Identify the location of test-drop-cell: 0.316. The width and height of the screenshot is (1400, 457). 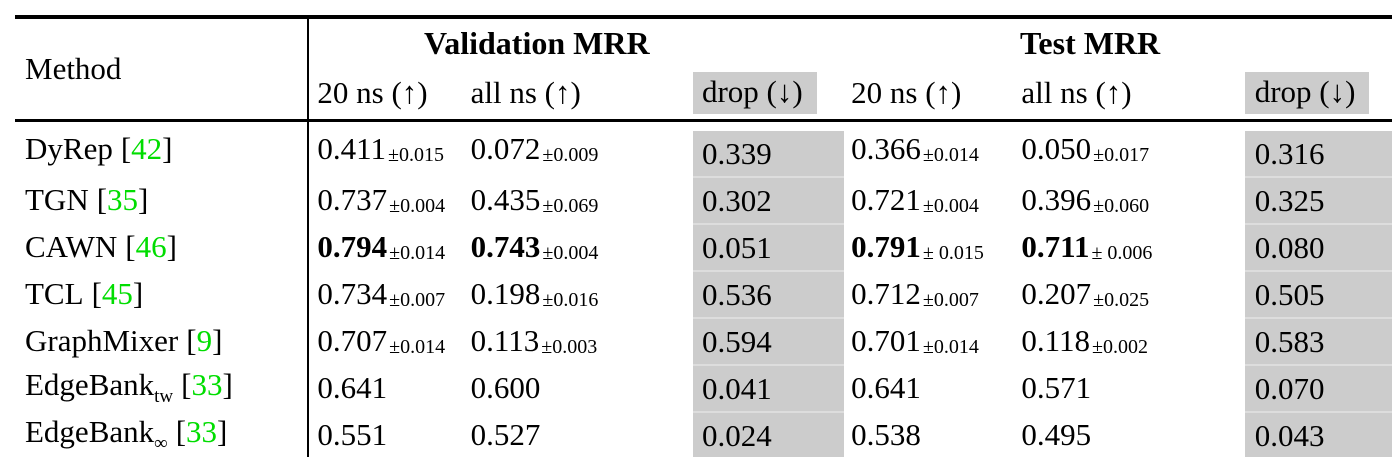
(1318, 149).